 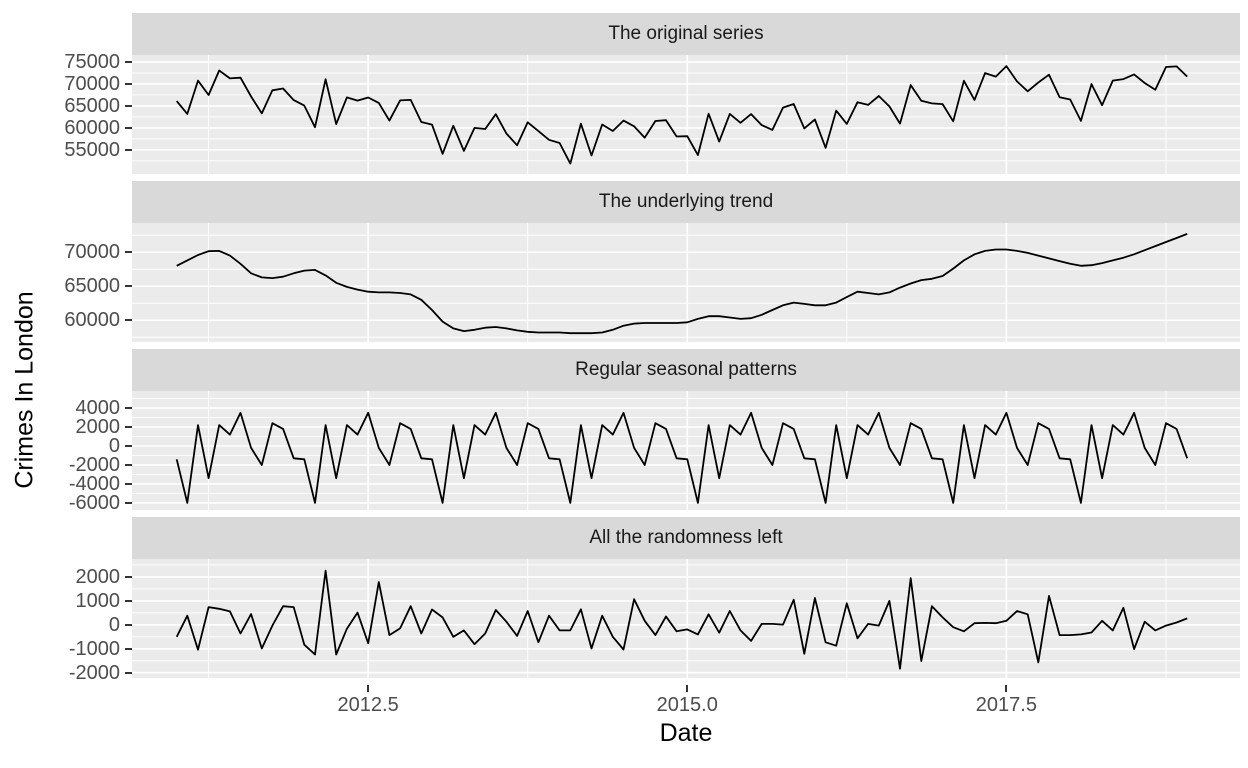 What do you see at coordinates (98, 408) in the screenshot?
I see `y-tick-label: 4000` at bounding box center [98, 408].